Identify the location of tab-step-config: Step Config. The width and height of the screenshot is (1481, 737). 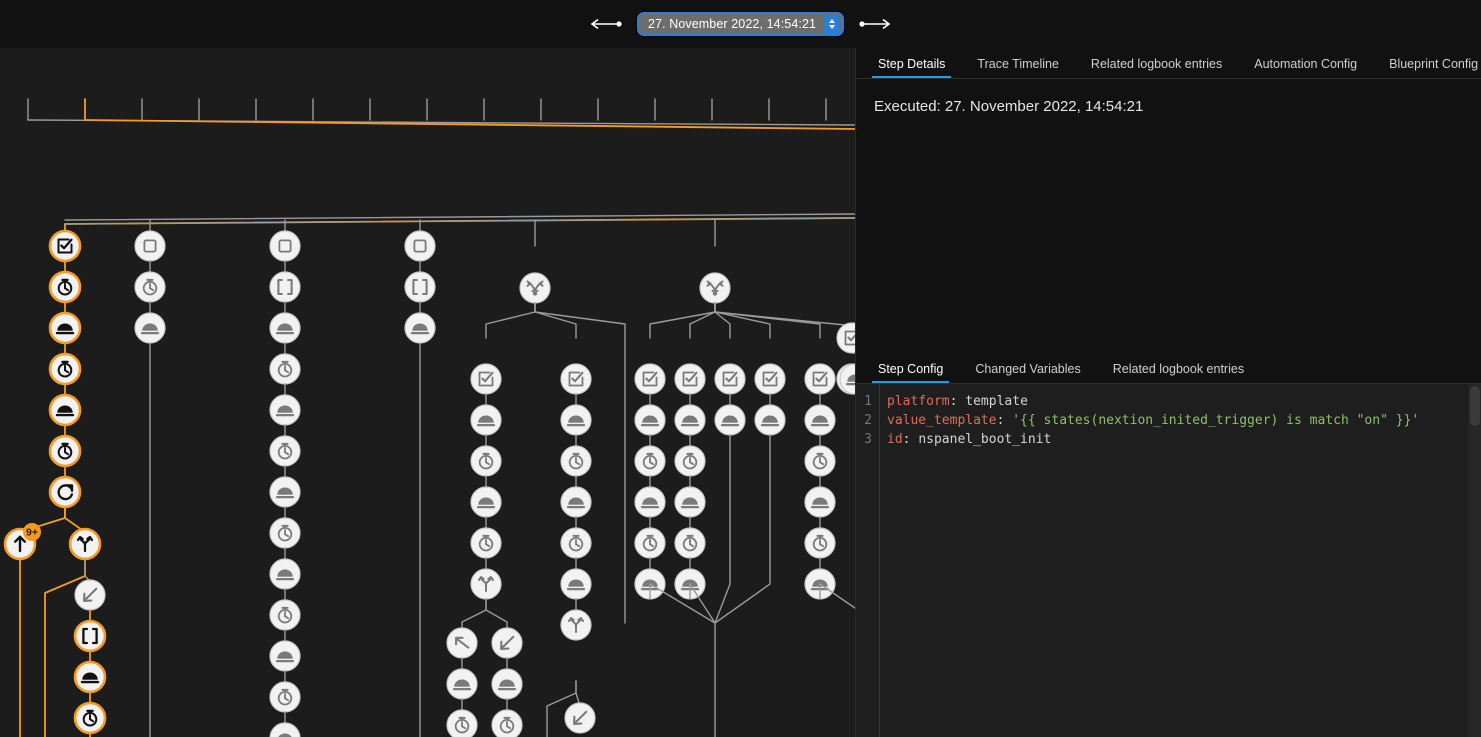
(910, 372).